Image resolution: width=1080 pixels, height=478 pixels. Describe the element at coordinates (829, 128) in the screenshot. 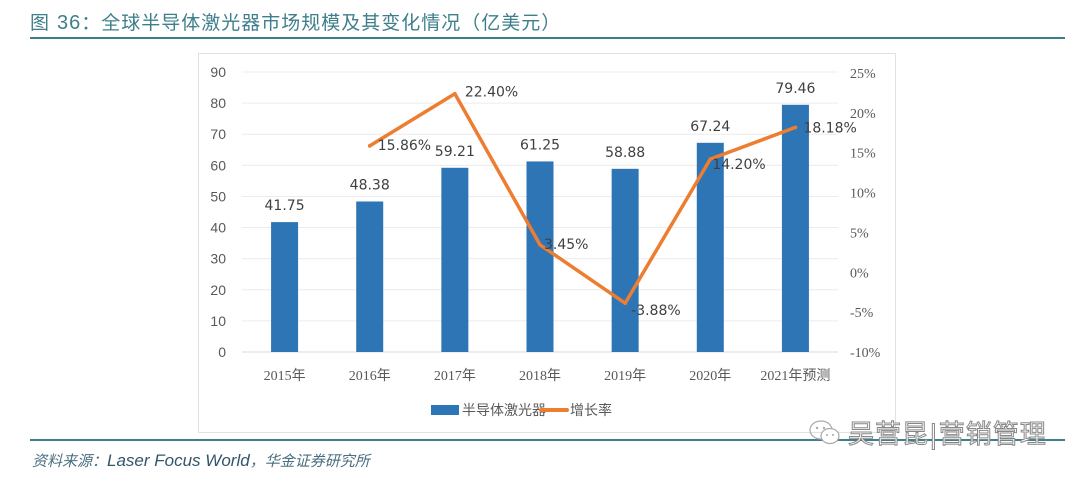

I see `line-data-label: 18.18%` at that location.